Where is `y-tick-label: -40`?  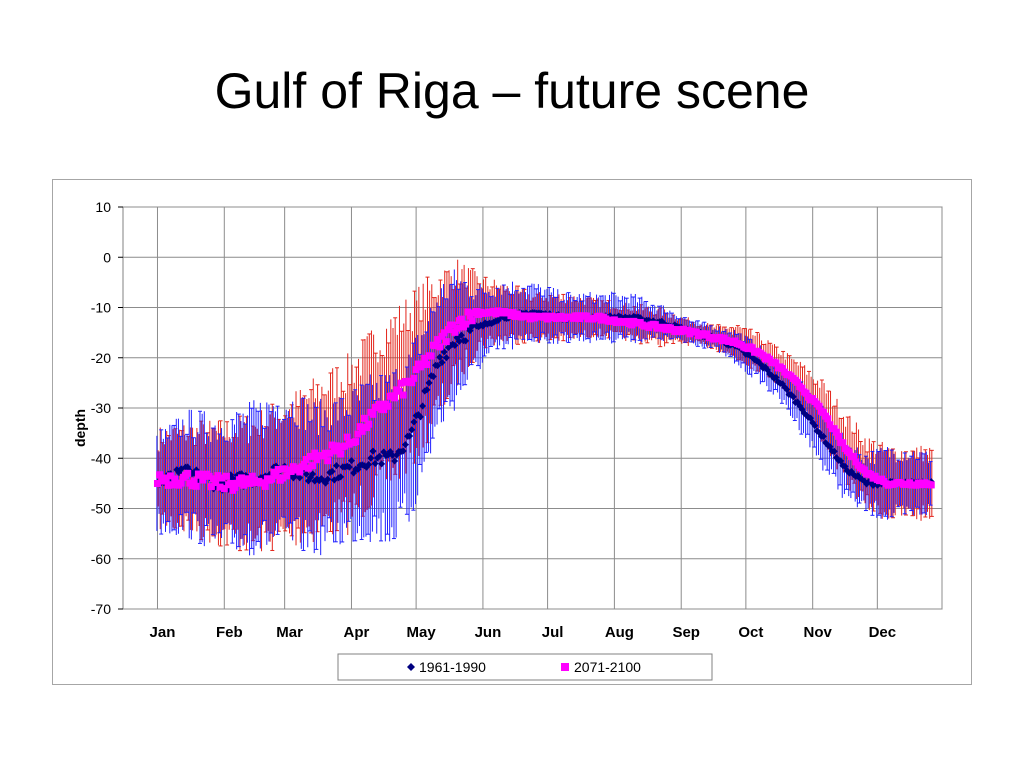 y-tick-label: -40 is located at coordinates (101, 458).